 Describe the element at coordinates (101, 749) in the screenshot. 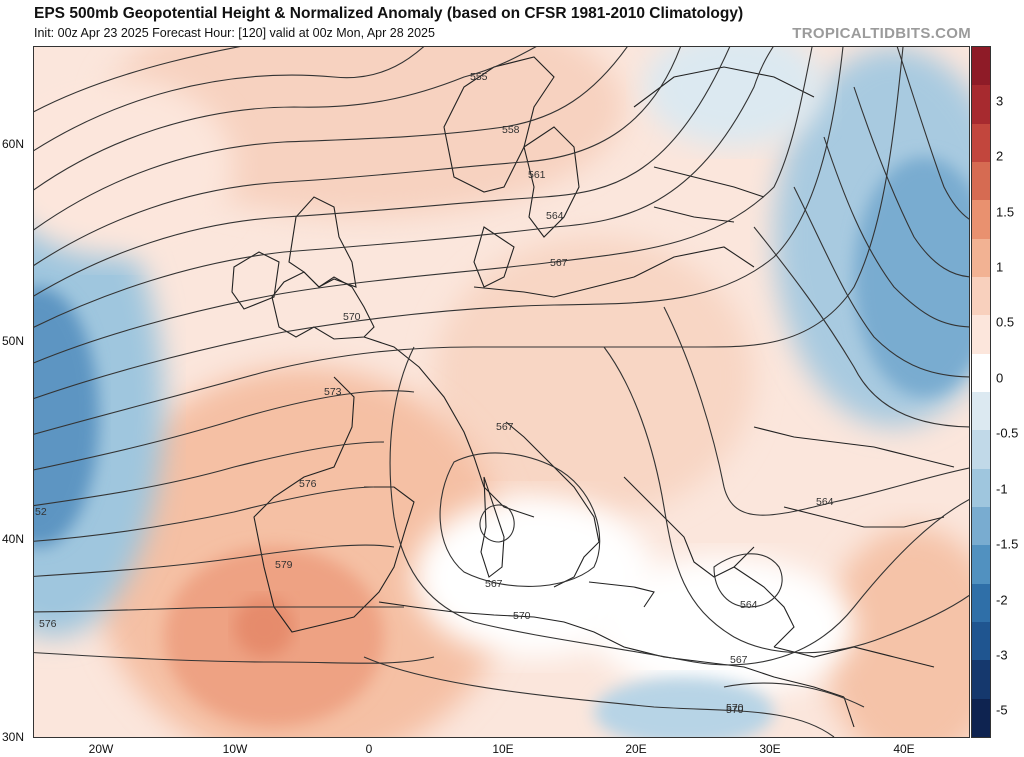

I see `lon-label-20w: 20W` at that location.